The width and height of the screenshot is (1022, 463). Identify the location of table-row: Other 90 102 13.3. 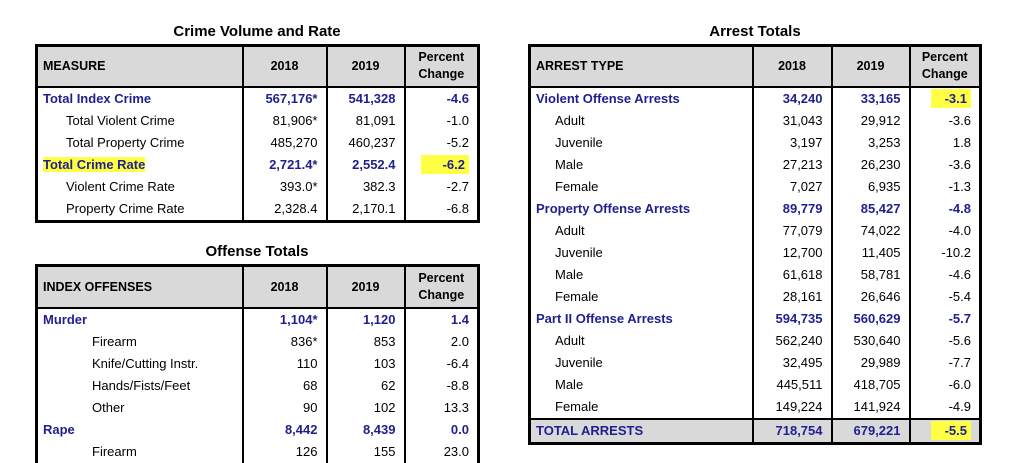
(257, 407).